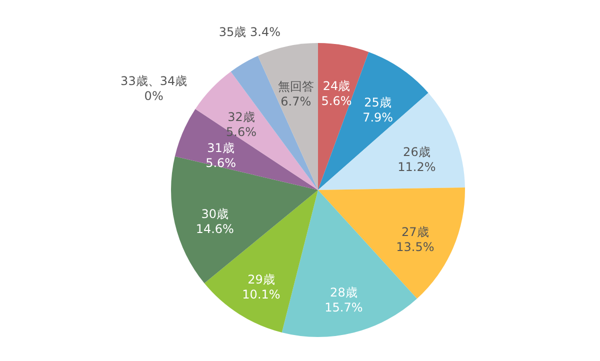  I want to click on slice-label: 35歳 3.4%, so click(249, 32).